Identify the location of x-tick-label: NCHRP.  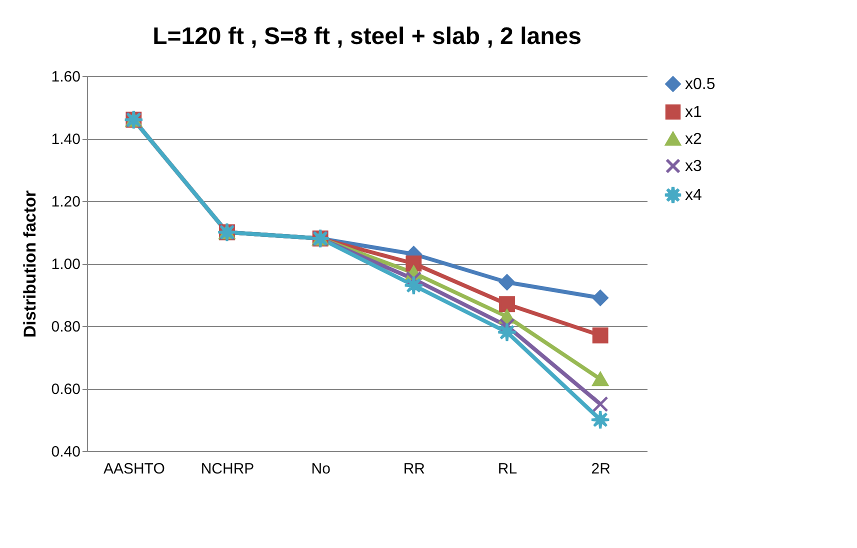
(227, 469).